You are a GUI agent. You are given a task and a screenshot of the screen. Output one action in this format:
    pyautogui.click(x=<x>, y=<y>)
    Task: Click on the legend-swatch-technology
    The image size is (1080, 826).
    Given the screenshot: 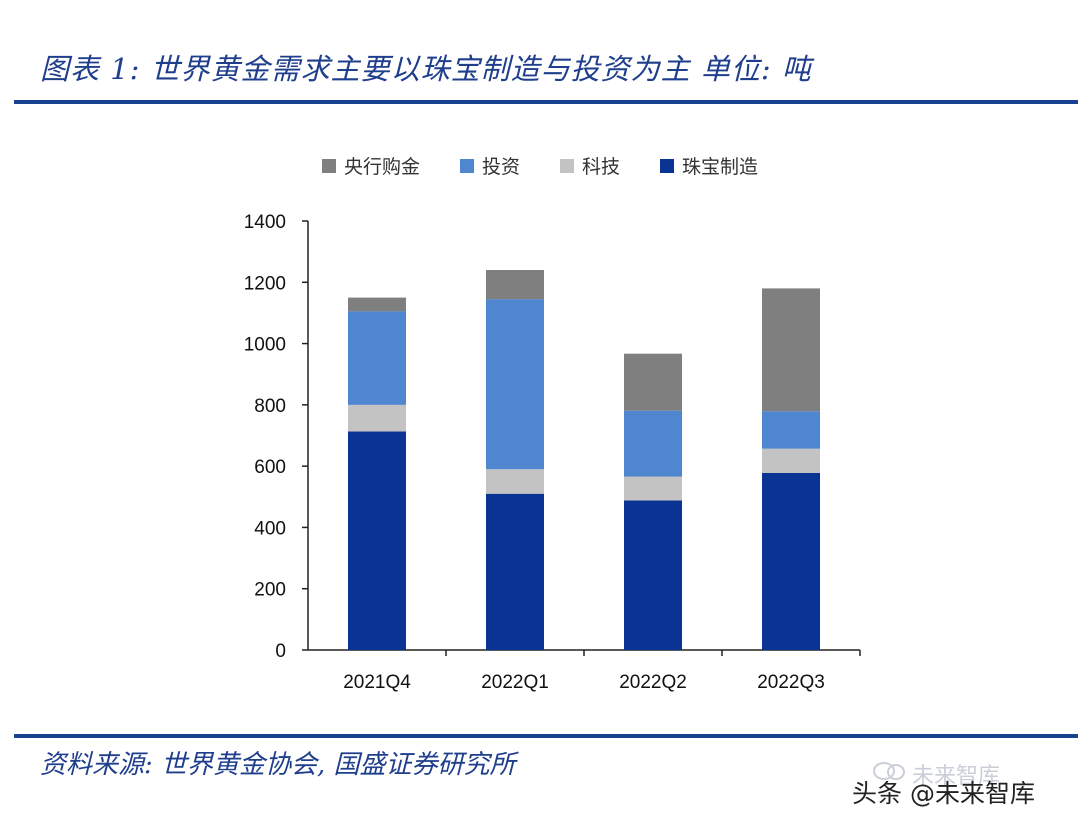 What is the action you would take?
    pyautogui.click(x=567, y=165)
    